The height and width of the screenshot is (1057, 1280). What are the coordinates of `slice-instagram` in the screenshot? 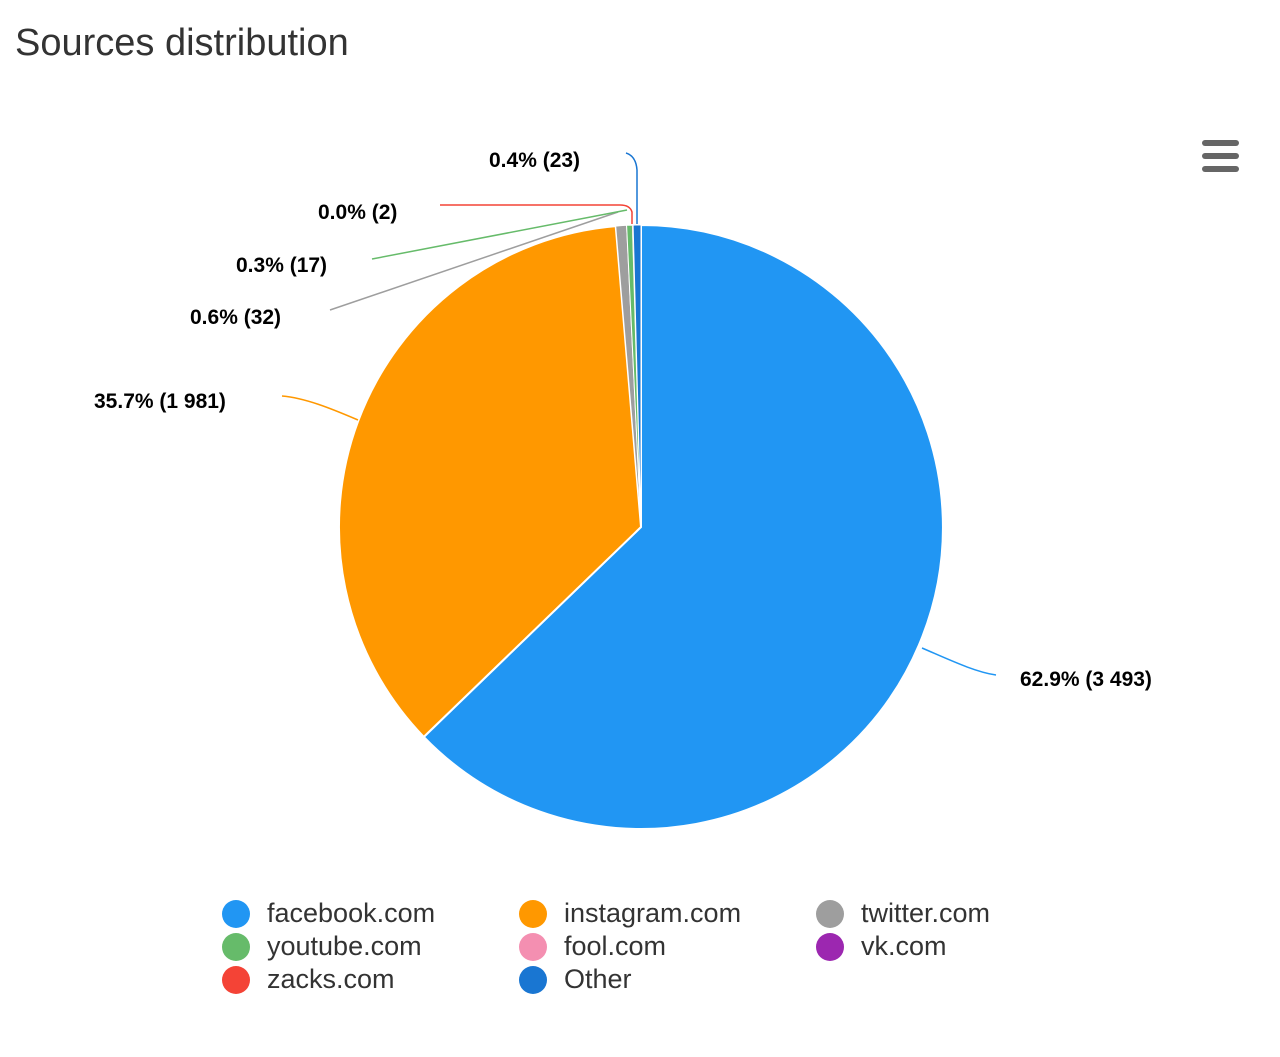 It's located at (490, 482).